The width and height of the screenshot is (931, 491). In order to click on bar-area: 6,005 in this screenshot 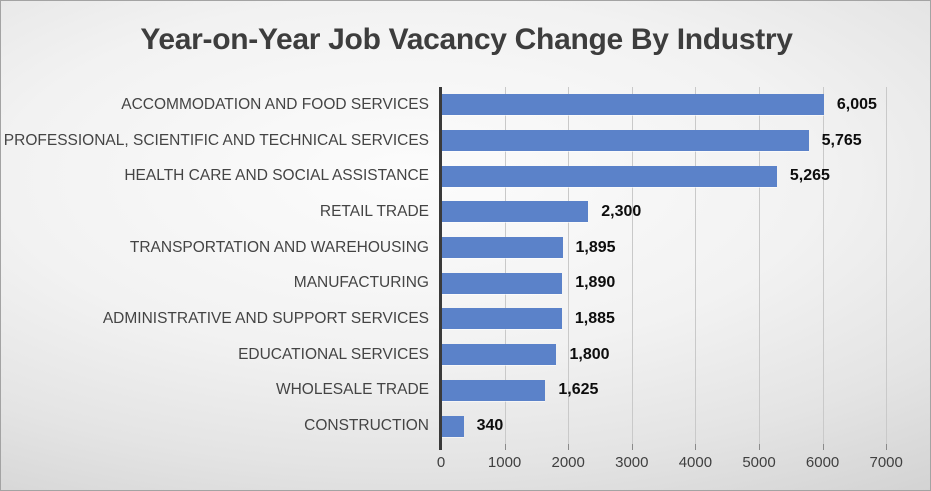, I will do `click(684, 105)`.